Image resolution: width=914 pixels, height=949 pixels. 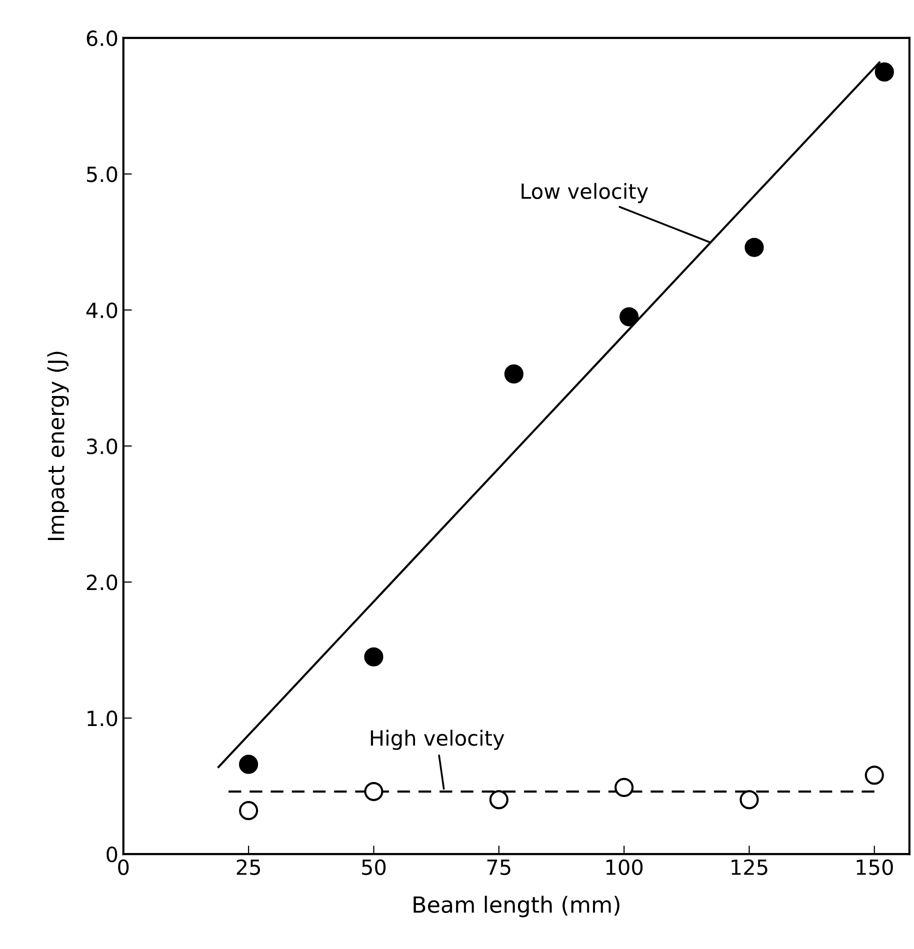 What do you see at coordinates (58, 446) in the screenshot?
I see `y-axis-title: Impact energy (J)` at bounding box center [58, 446].